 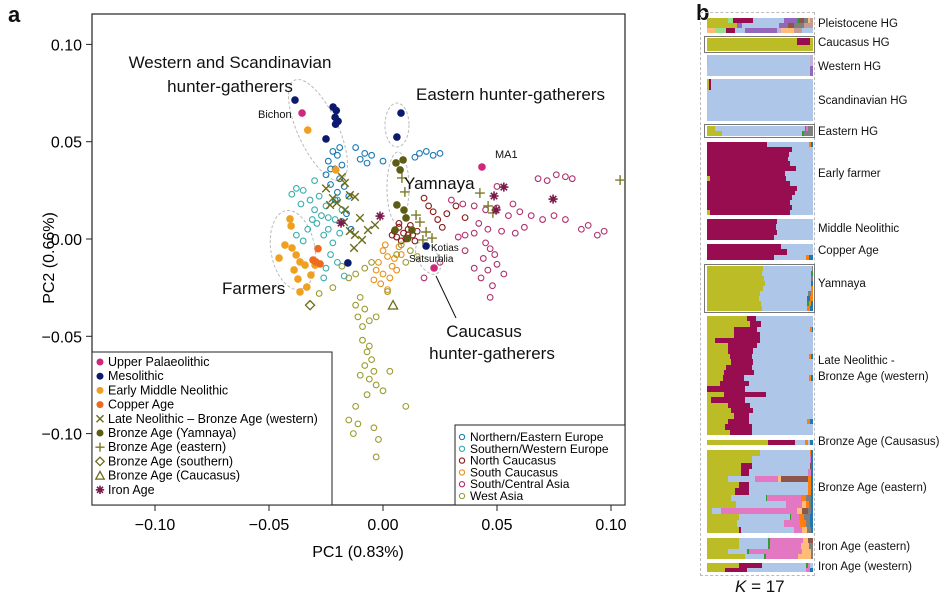 What do you see at coordinates (152, 362) in the screenshot?
I see `legend-item-upper-palaeolithic: Upper Palaeolithic` at bounding box center [152, 362].